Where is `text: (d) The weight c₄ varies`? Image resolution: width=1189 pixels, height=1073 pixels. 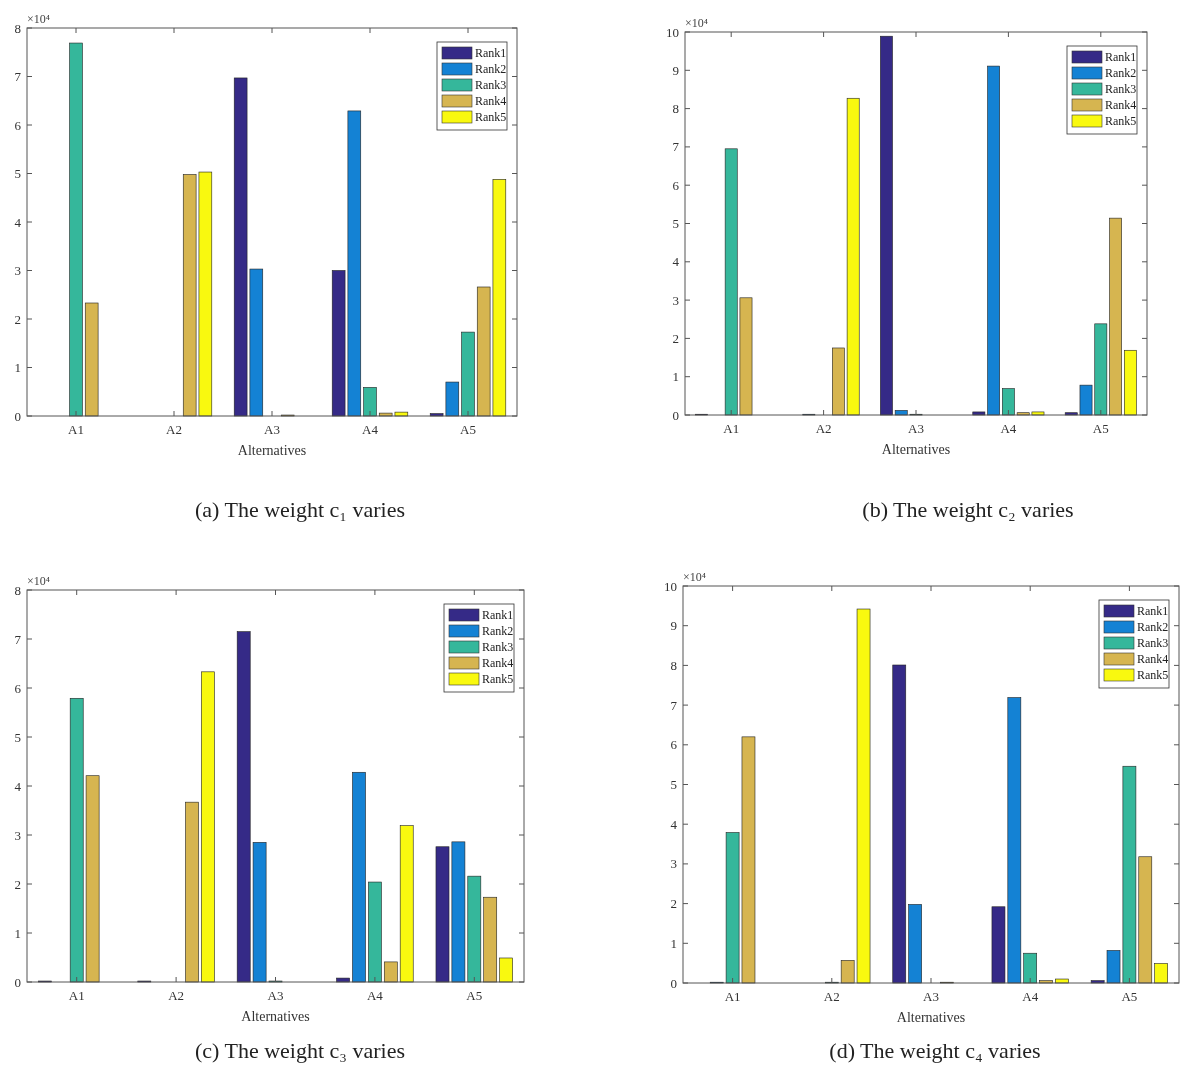
text: (d) The weight c₄ varies is located at coordinates (935, 1050).